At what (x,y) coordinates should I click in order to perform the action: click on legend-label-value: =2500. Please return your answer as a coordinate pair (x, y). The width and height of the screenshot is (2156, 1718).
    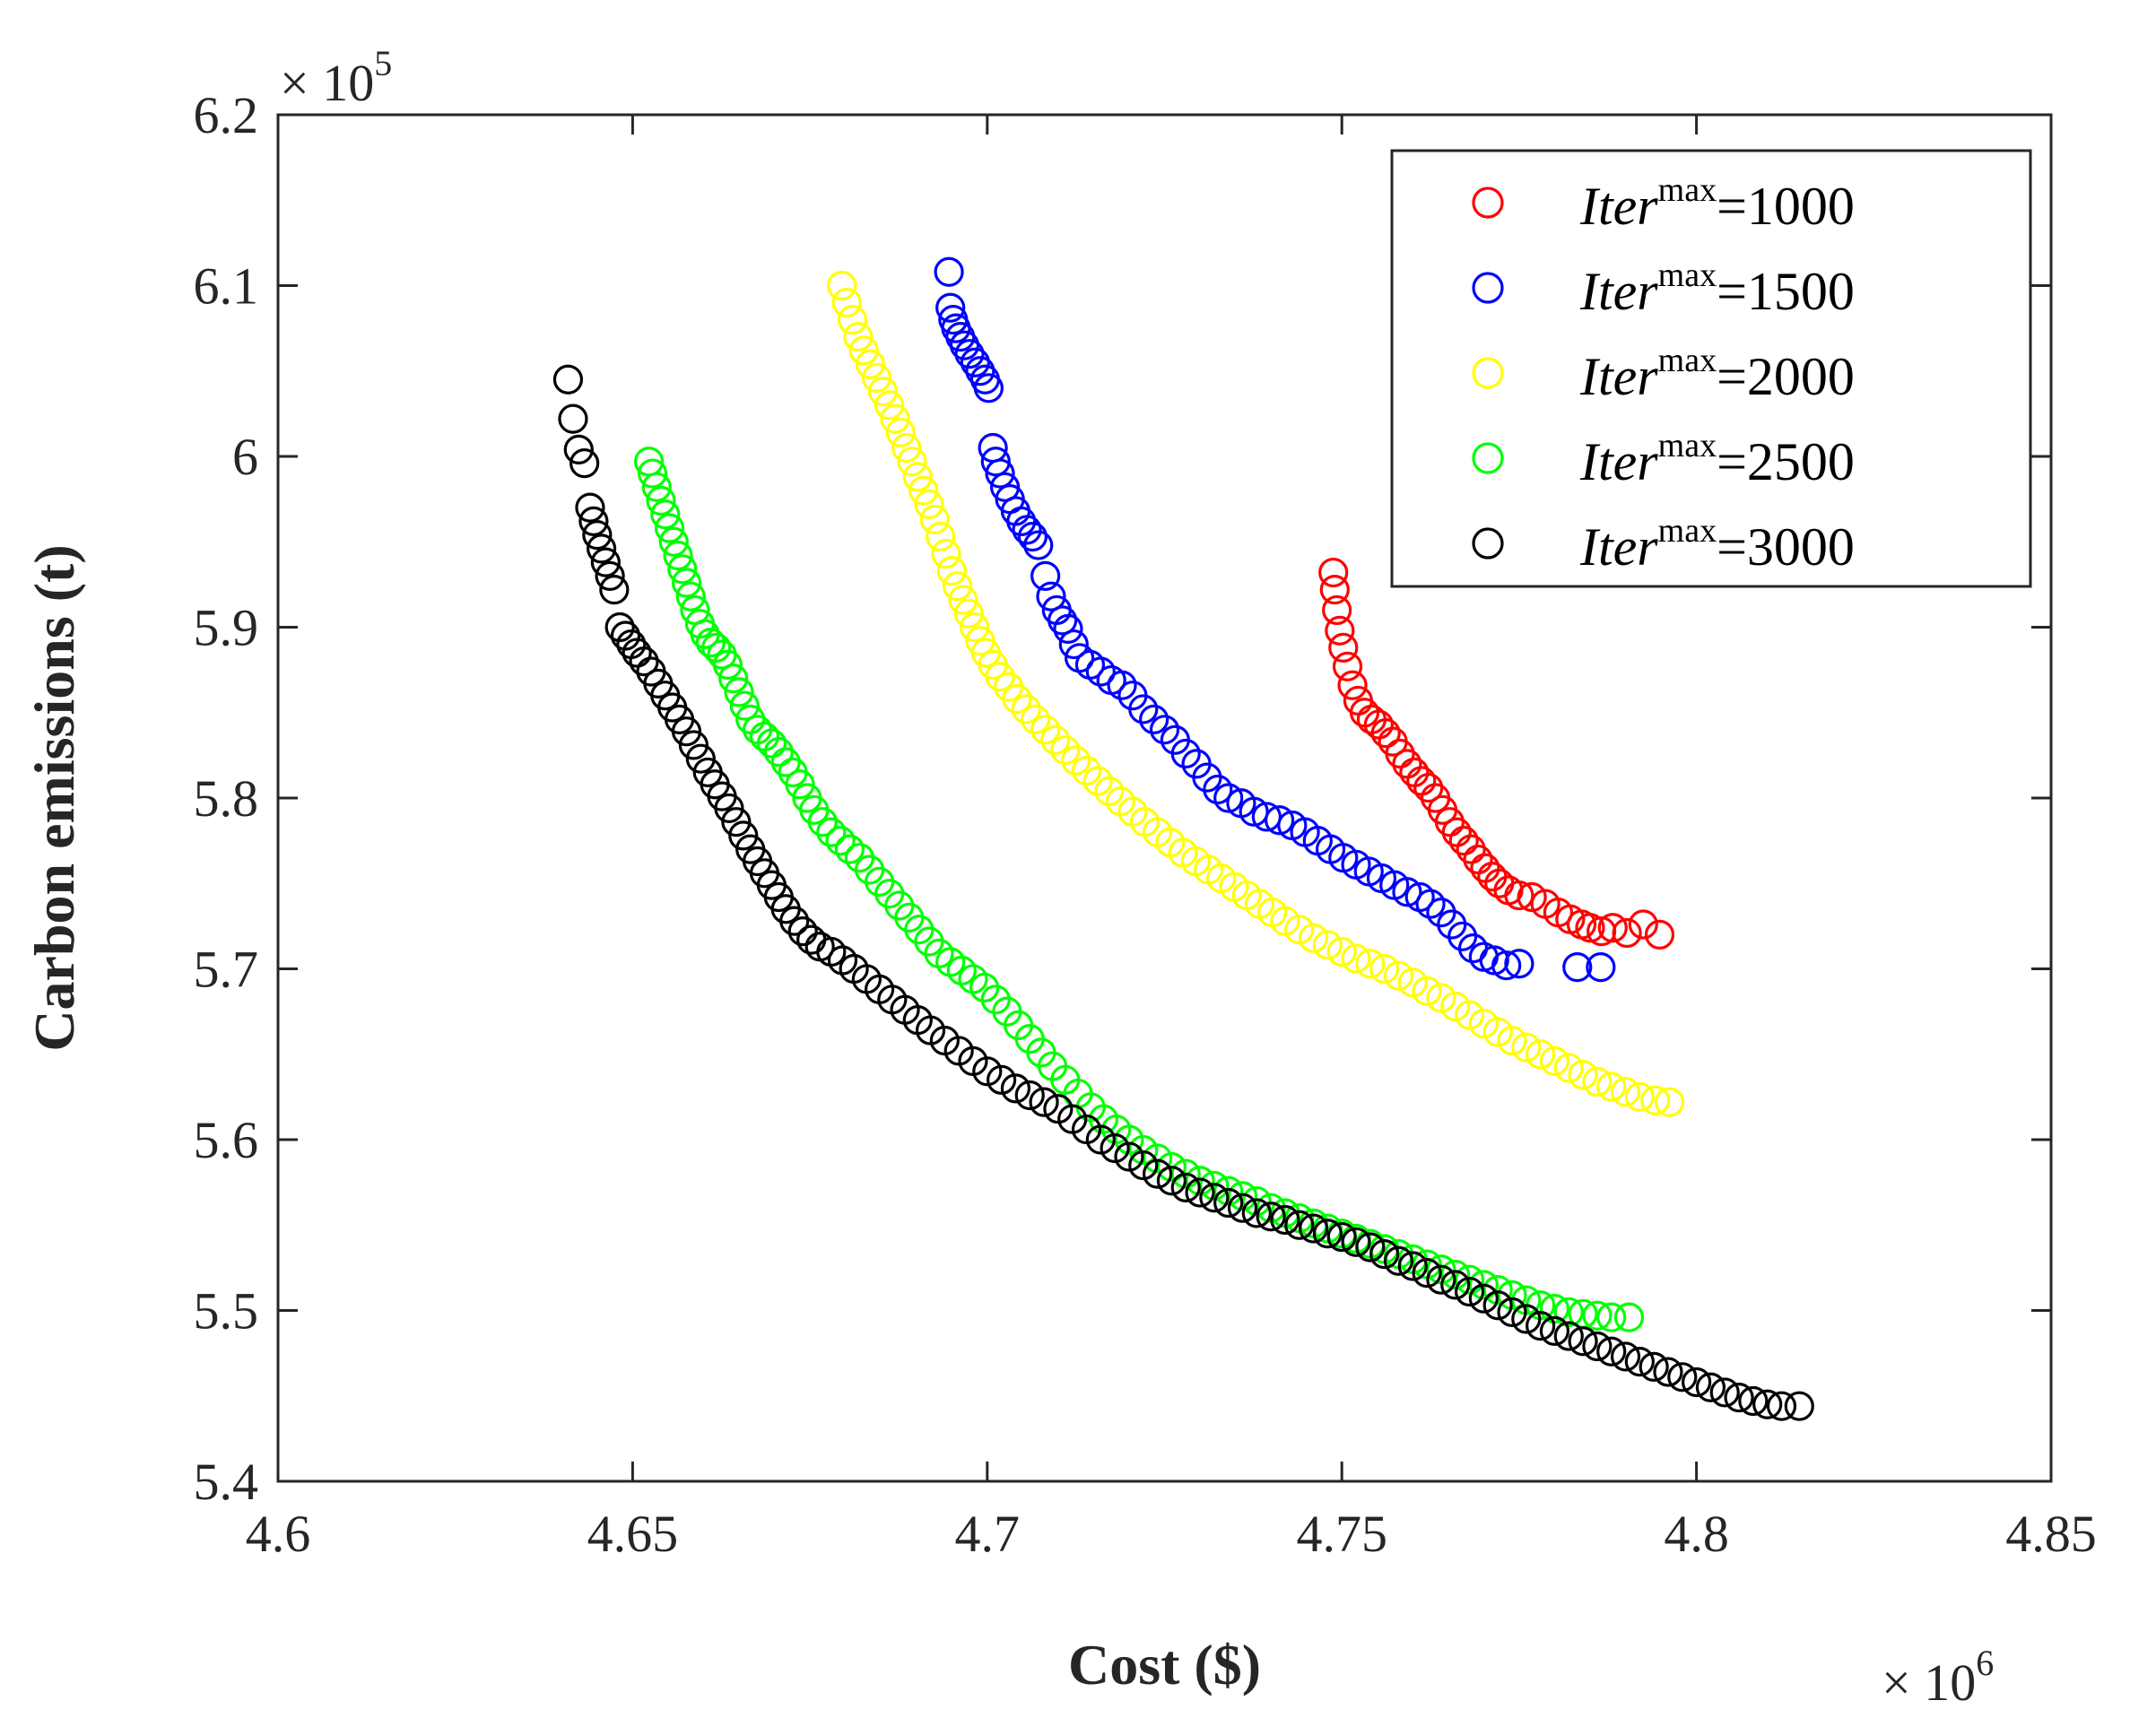
    Looking at the image, I should click on (1786, 461).